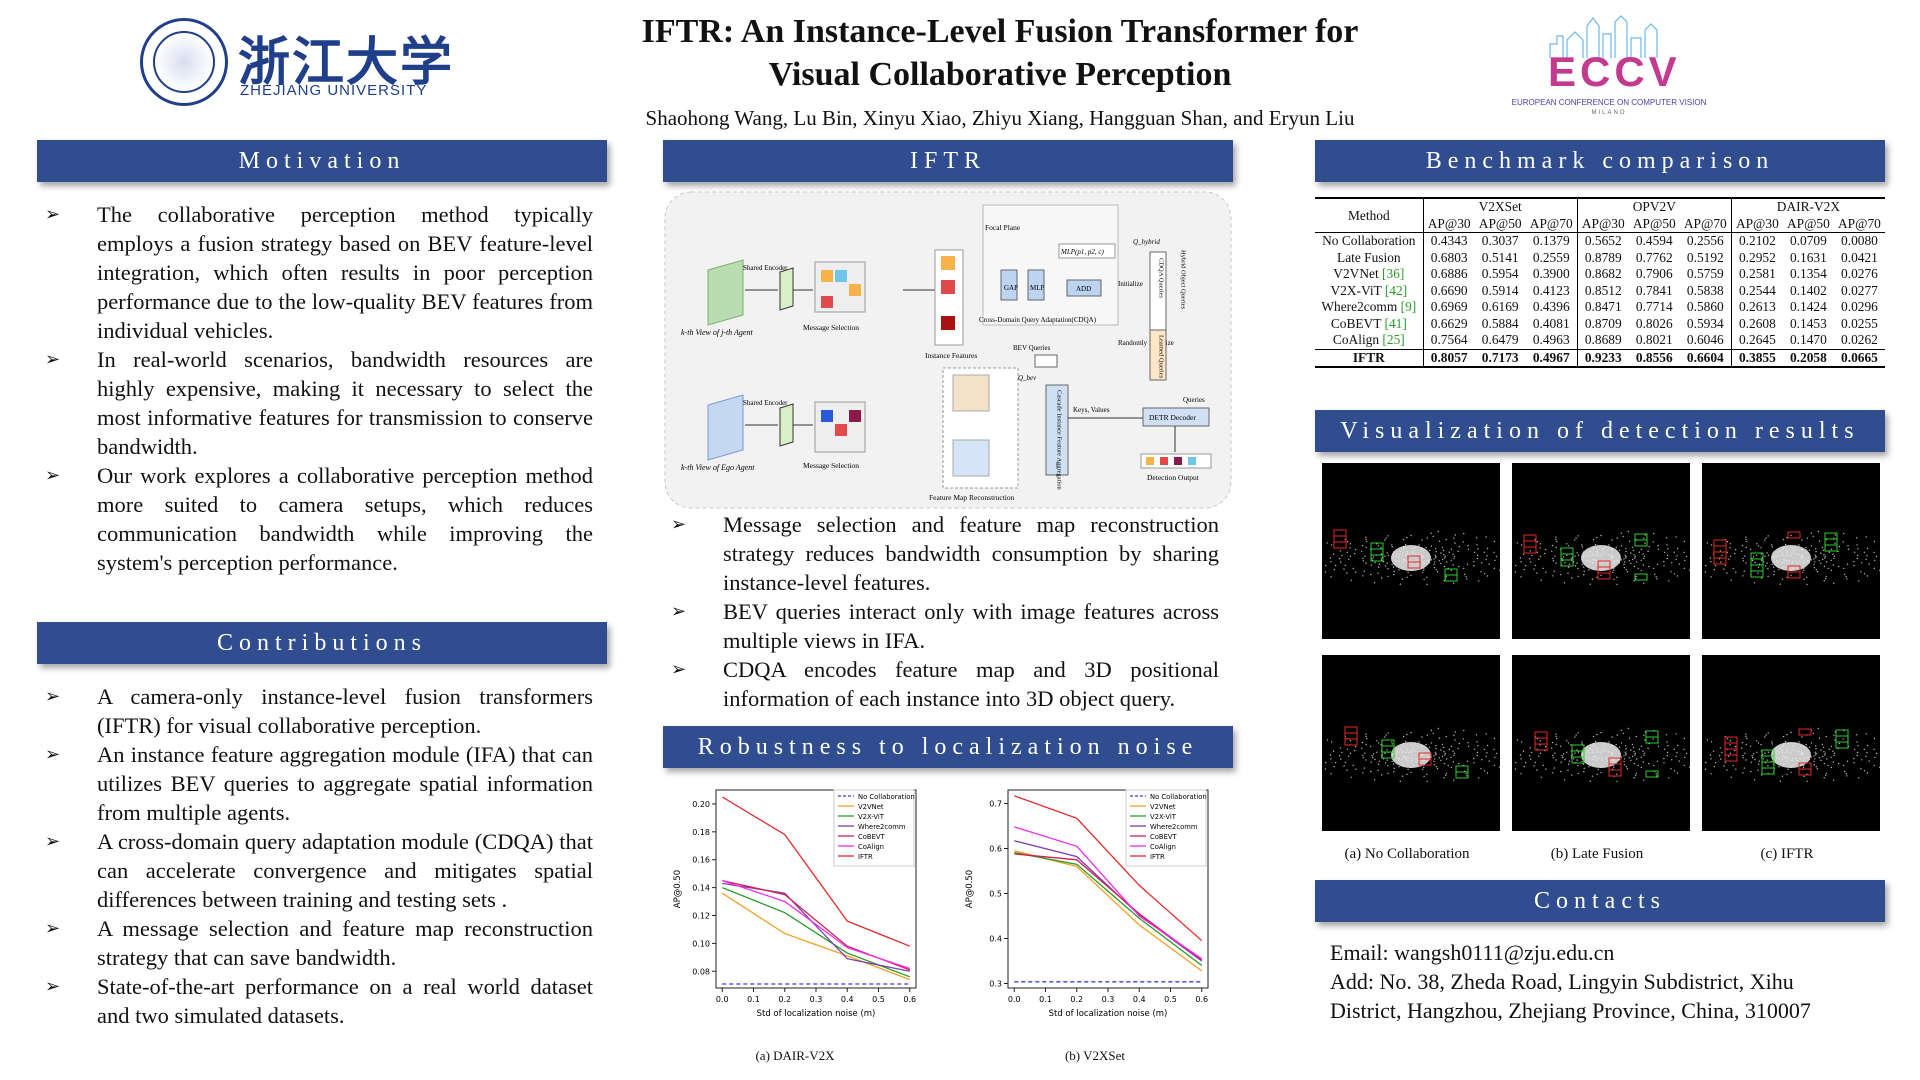 Image resolution: width=1920 pixels, height=1080 pixels. I want to click on add-block, so click(1084, 288).